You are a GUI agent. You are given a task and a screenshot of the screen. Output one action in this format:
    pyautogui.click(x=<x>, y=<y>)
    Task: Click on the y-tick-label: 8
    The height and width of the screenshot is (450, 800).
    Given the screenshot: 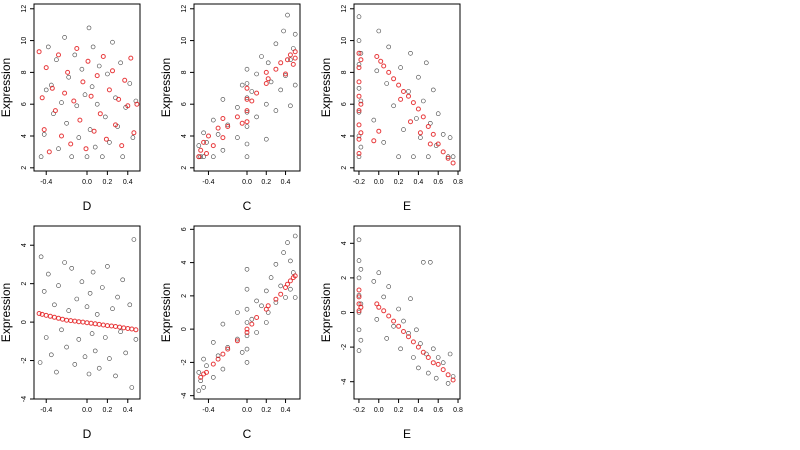 What is the action you would take?
    pyautogui.click(x=344, y=72)
    